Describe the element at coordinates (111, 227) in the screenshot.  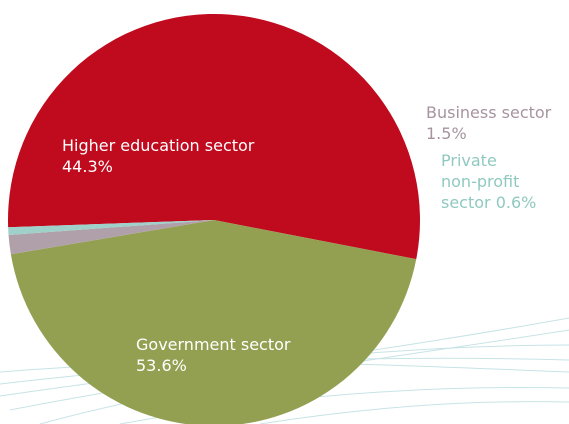
I see `pie-slice-private-non-profit-sector` at that location.